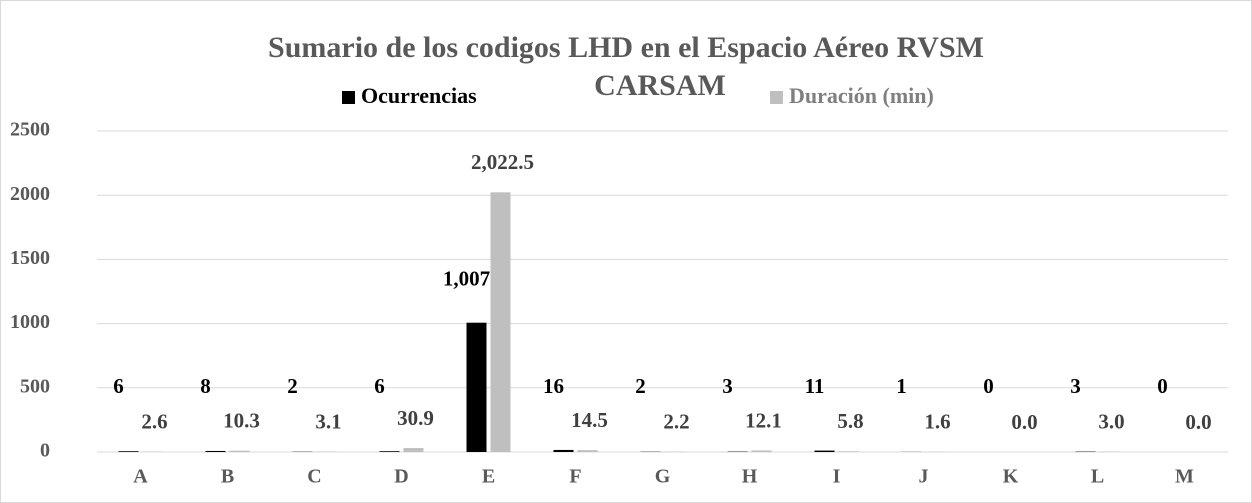  I want to click on data-label: 1.6, so click(937, 422).